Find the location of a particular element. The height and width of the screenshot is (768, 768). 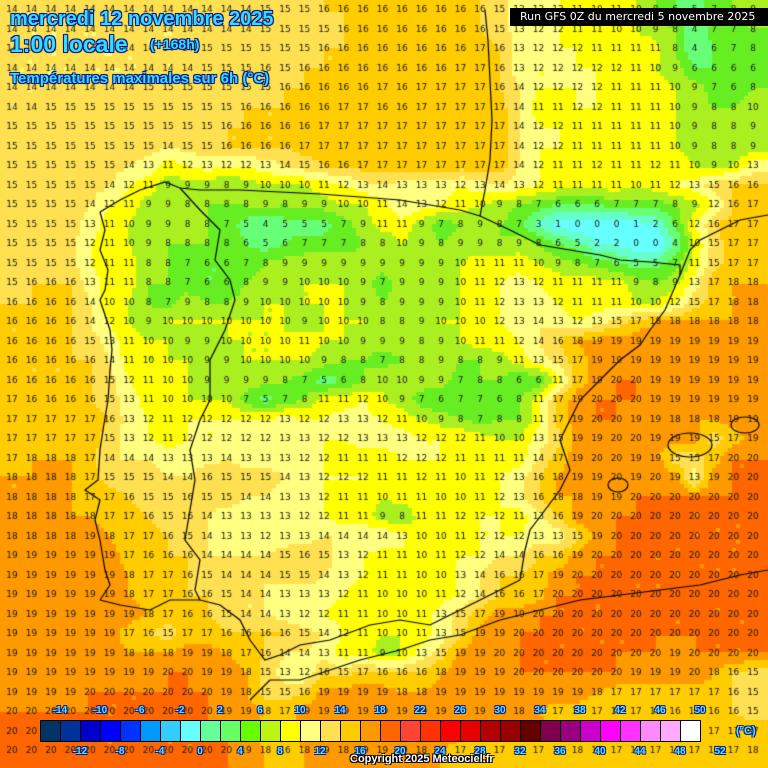

legend-tick-label: 4 is located at coordinates (240, 751).